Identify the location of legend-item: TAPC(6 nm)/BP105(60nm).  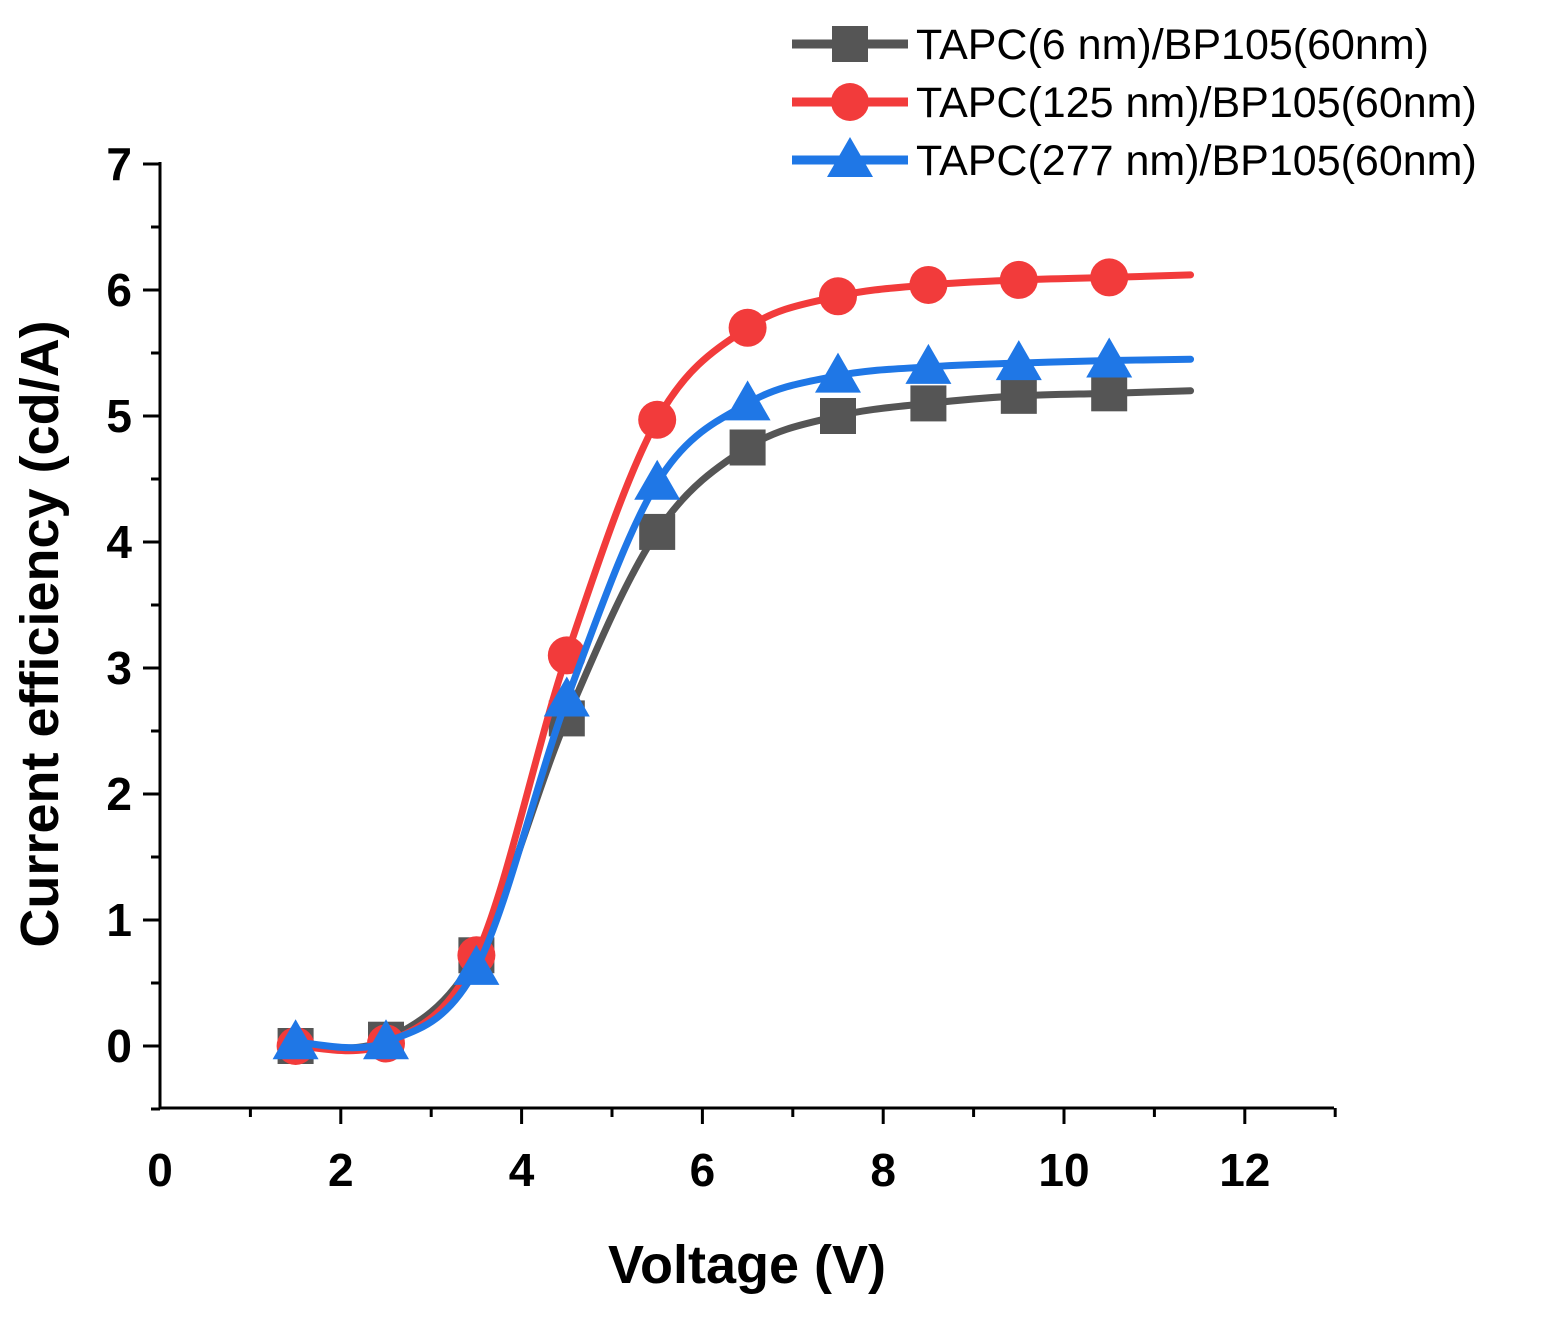
(1110, 45).